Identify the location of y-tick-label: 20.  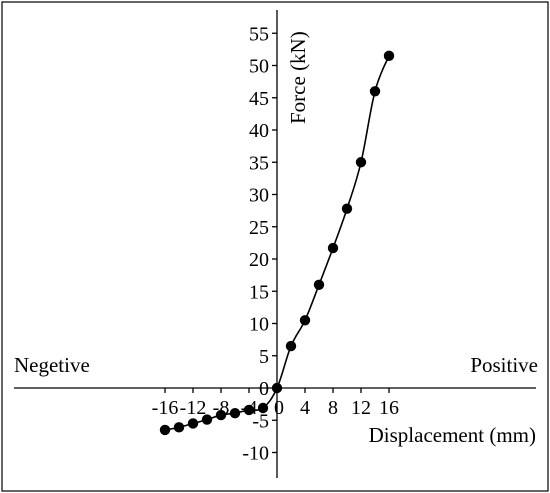
(259, 260).